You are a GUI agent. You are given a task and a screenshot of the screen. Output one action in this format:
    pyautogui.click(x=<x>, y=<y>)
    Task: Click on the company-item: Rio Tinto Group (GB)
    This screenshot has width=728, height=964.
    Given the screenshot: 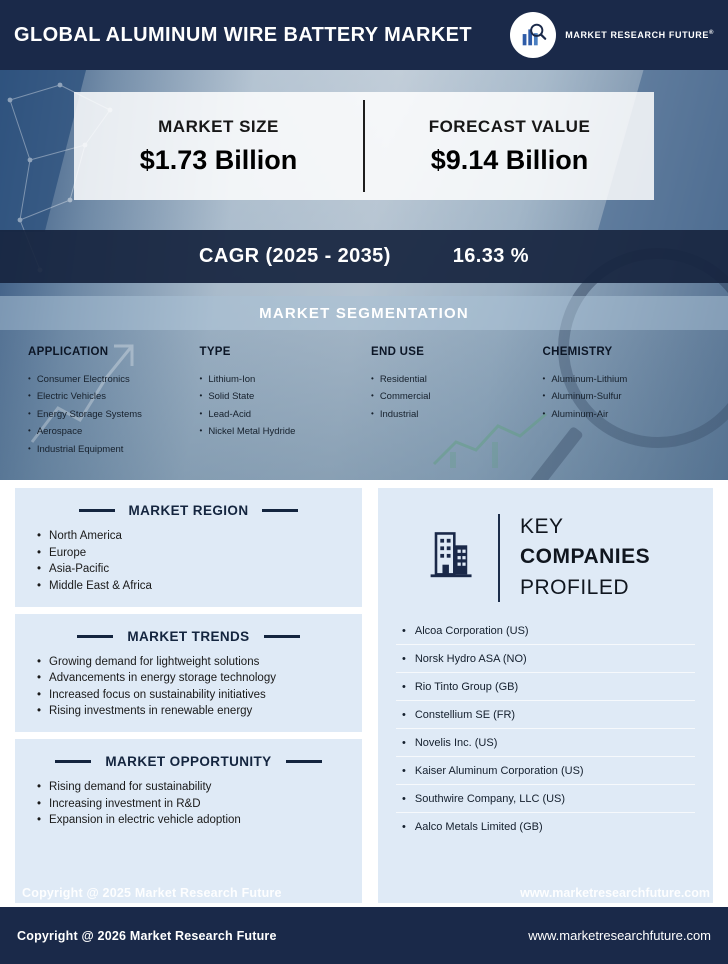 What is the action you would take?
    pyautogui.click(x=545, y=687)
    